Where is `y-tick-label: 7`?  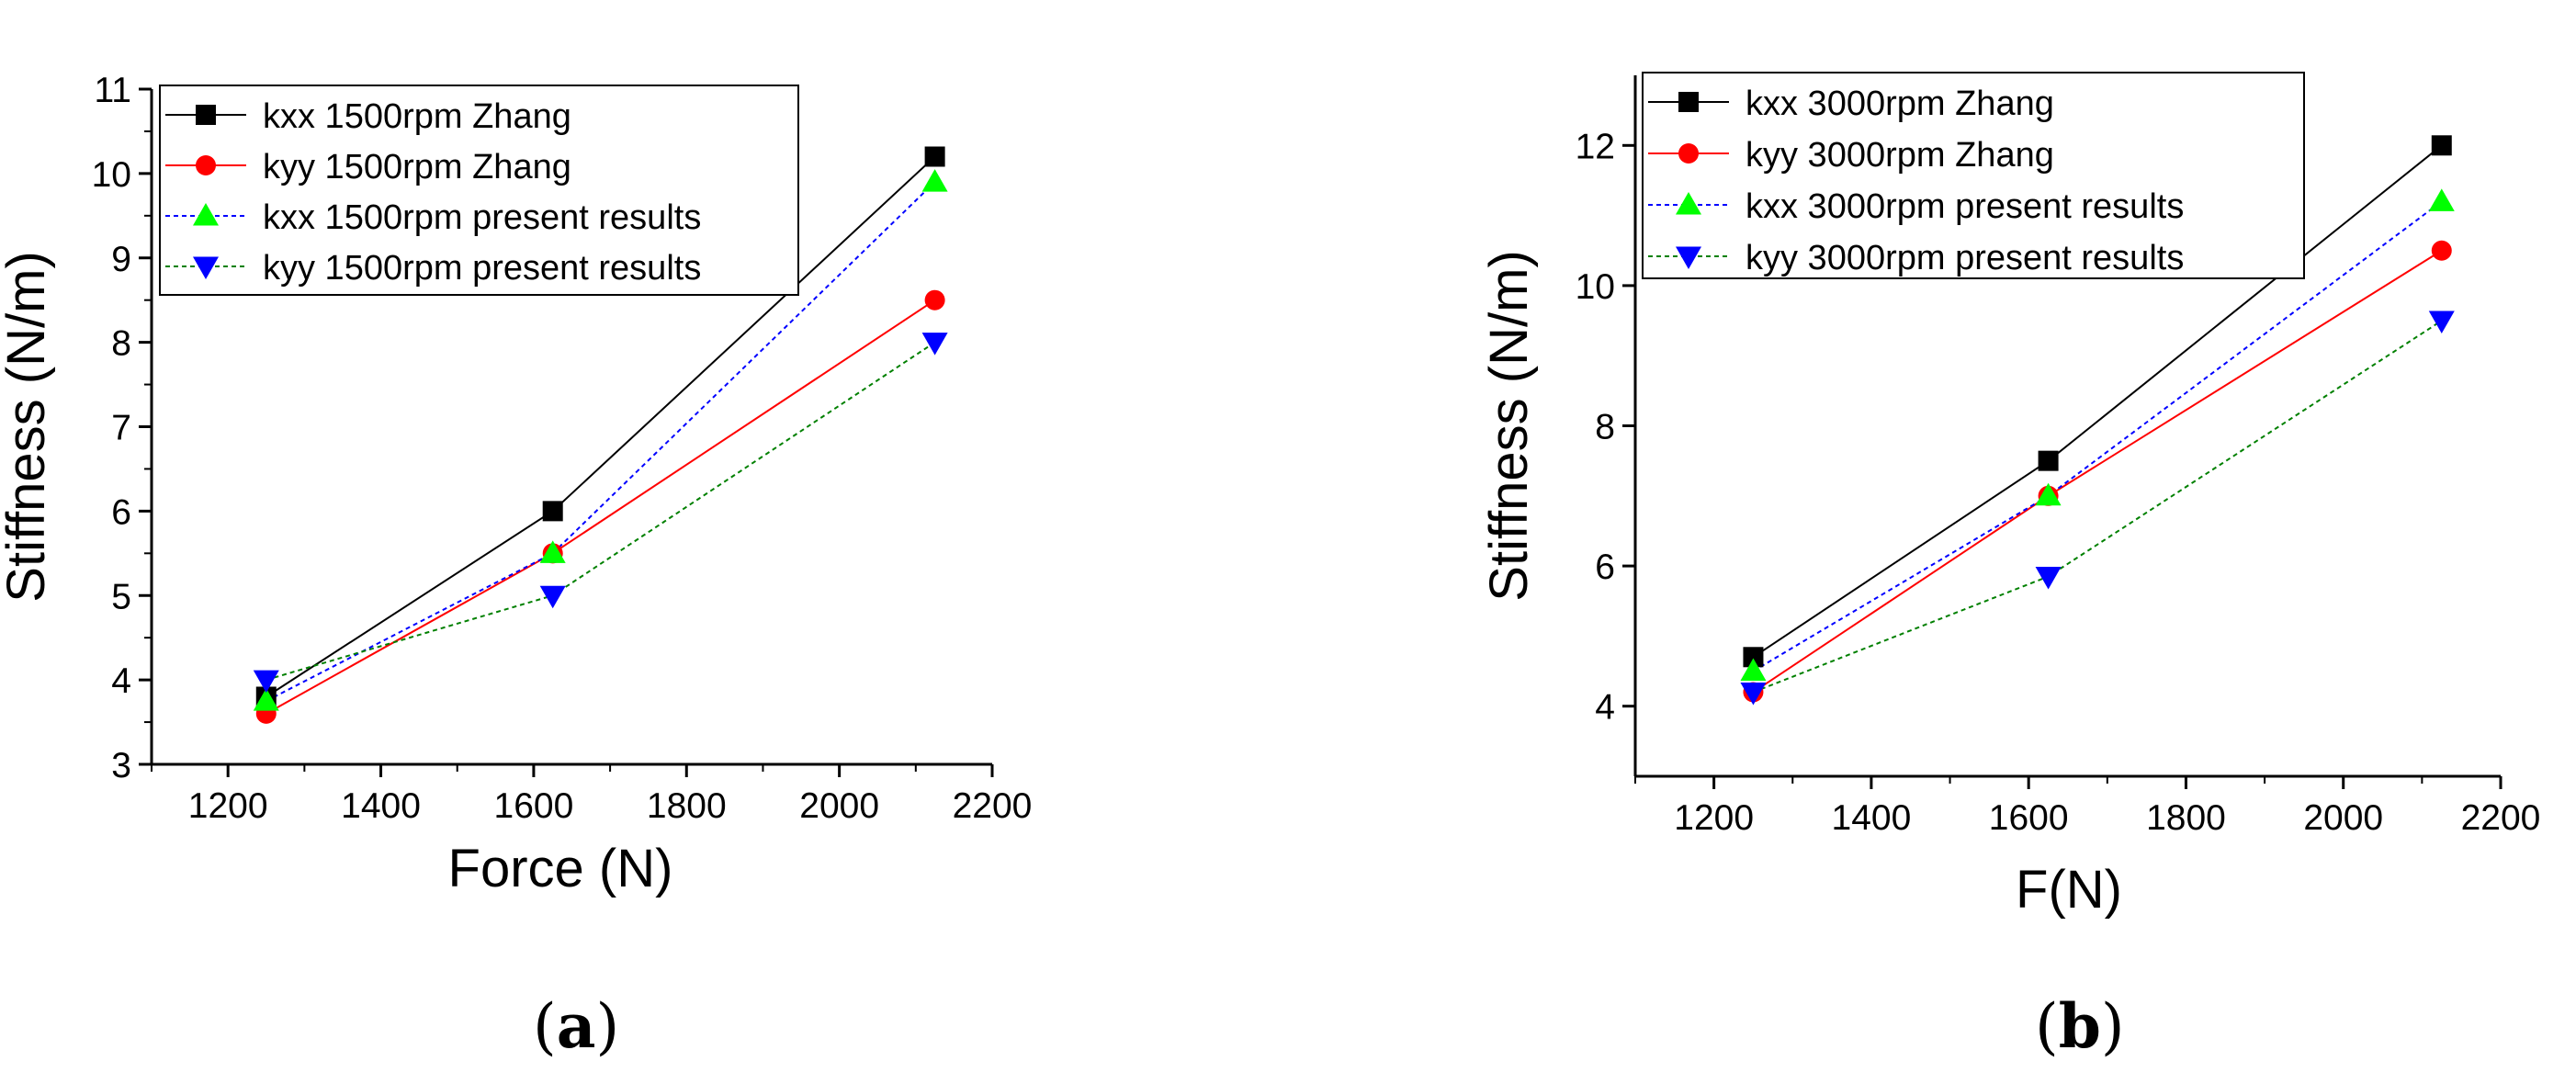
y-tick-label: 7 is located at coordinates (121, 428).